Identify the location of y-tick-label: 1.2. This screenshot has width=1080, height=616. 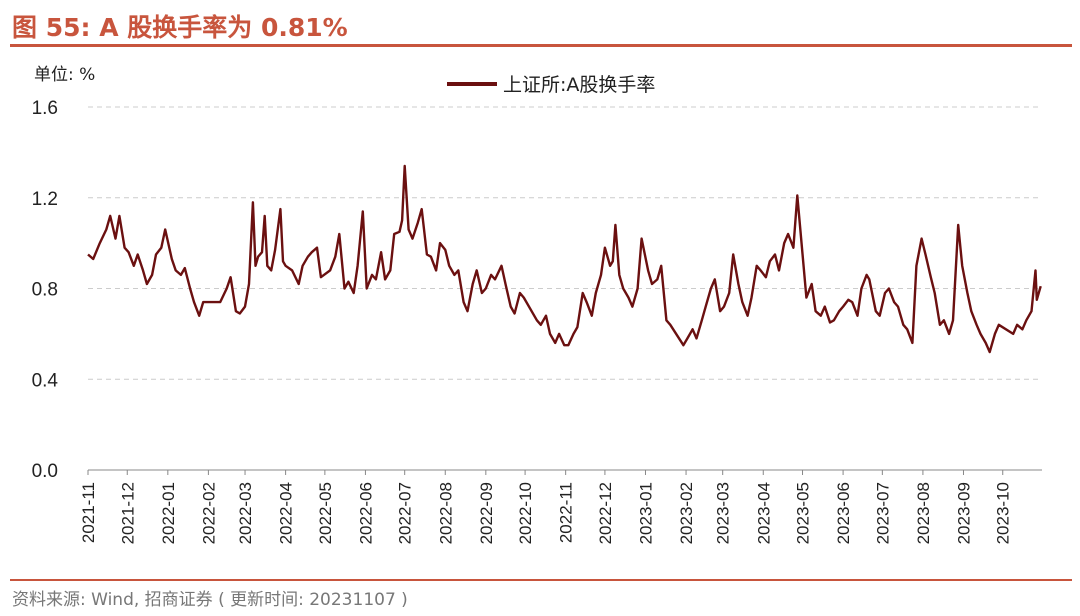
(45, 199).